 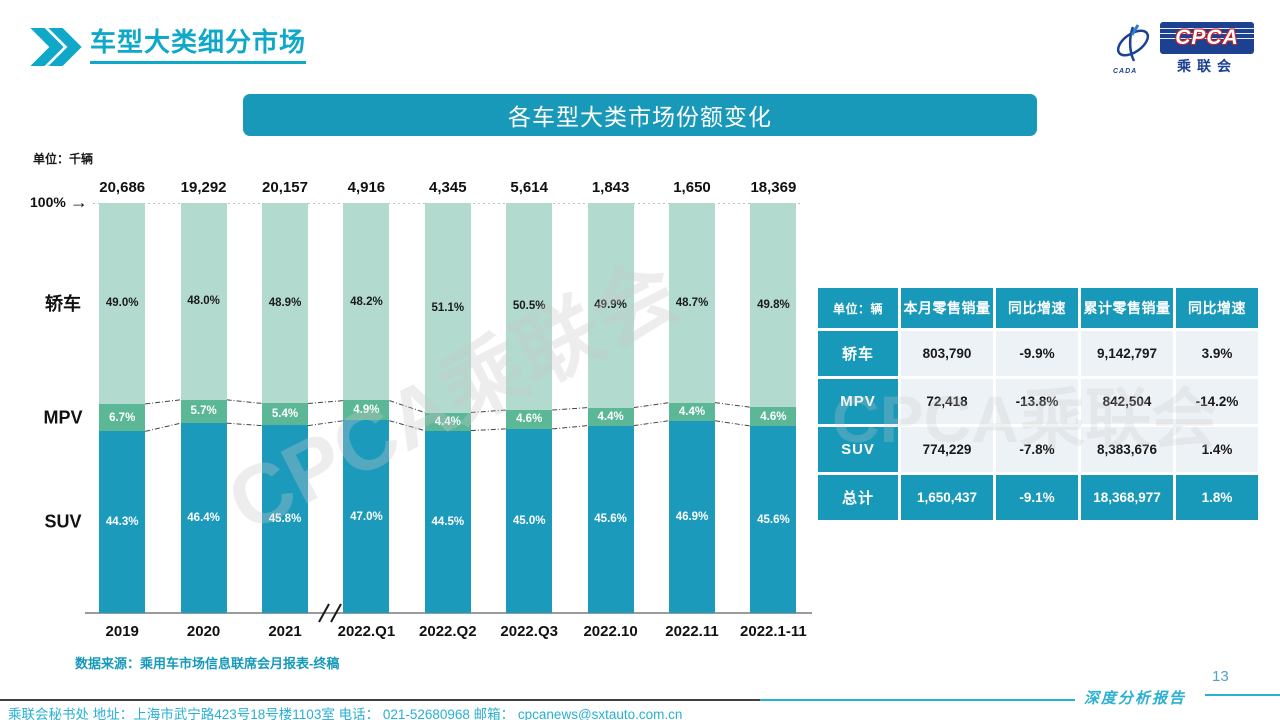 I want to click on report-type-label: 深度分析报告, so click(x=1135, y=698).